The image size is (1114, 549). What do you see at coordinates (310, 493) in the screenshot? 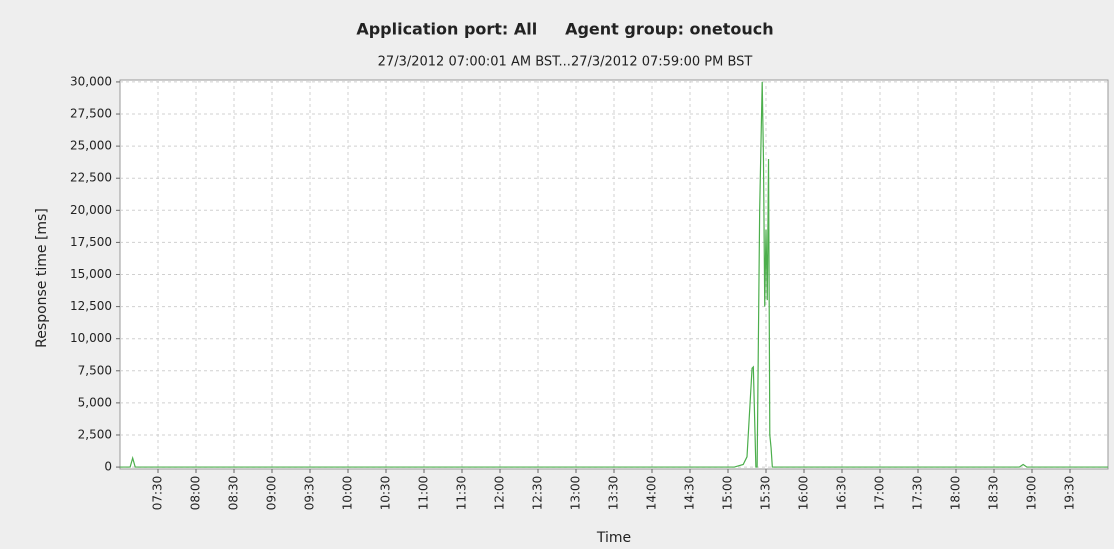
I see `x-tick-label: 09:30` at bounding box center [310, 493].